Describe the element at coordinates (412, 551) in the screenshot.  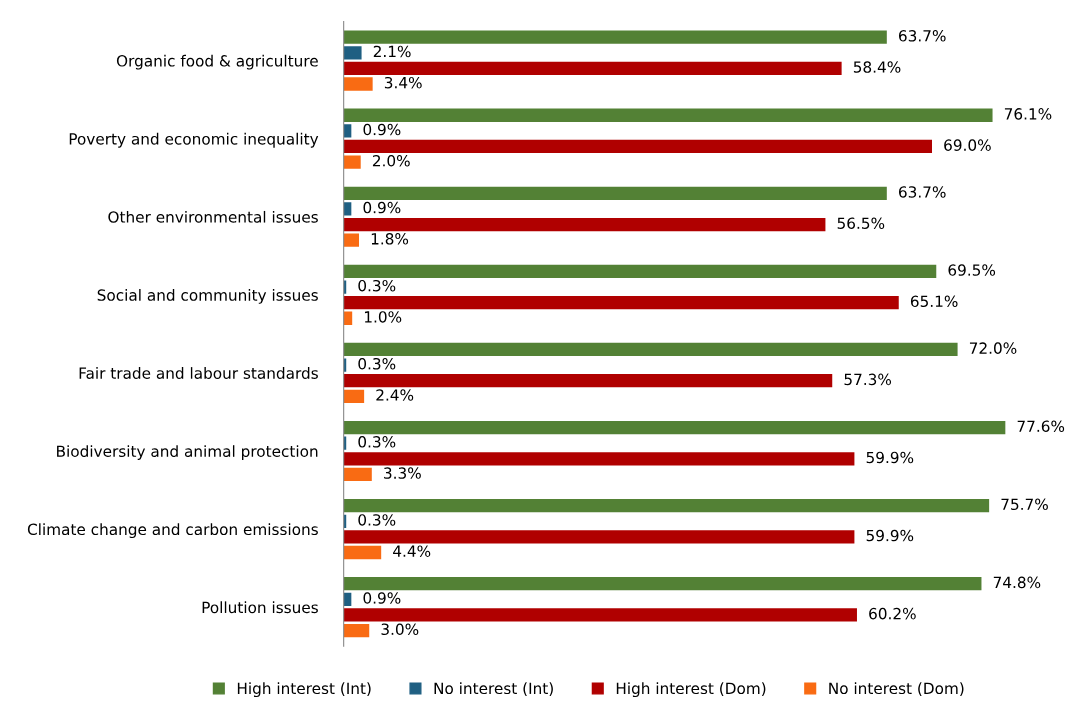
I see `data-label: 4.4%` at that location.